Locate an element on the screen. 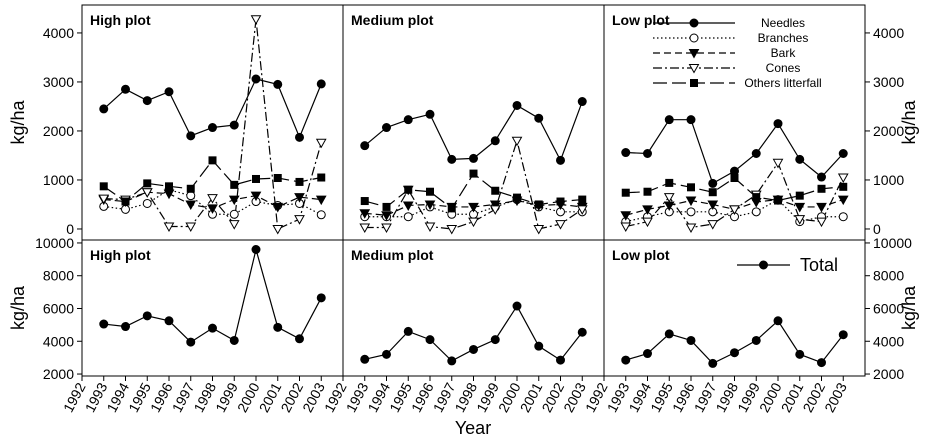 This screenshot has height=448, width=936. legend-label: Others litterfall is located at coordinates (782, 83).